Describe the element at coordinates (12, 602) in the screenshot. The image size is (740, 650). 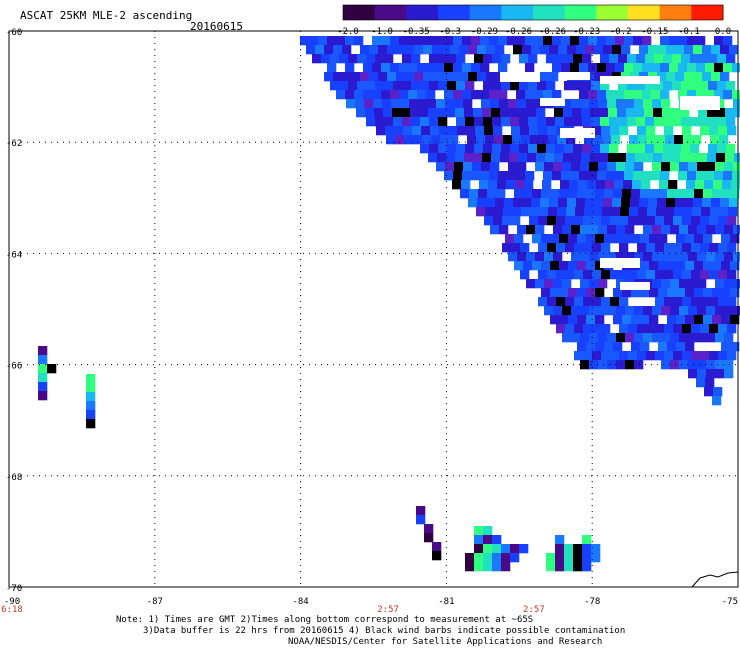
I see `lon-label: -90` at that location.